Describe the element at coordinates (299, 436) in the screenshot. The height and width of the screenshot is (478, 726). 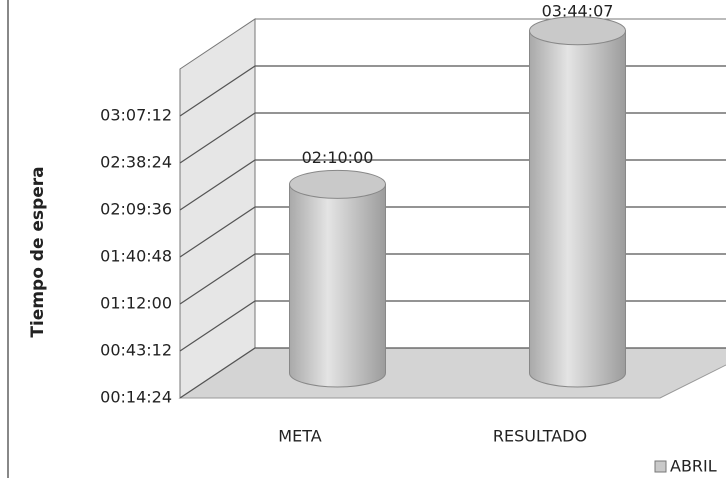
I see `x-tick-label: META` at that location.